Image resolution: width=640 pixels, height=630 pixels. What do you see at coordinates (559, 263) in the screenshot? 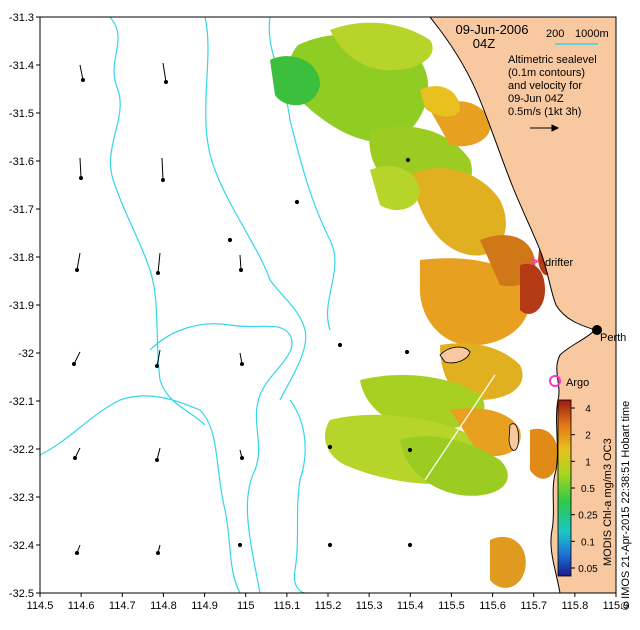
I see `drifter-label: drifter` at bounding box center [559, 263].